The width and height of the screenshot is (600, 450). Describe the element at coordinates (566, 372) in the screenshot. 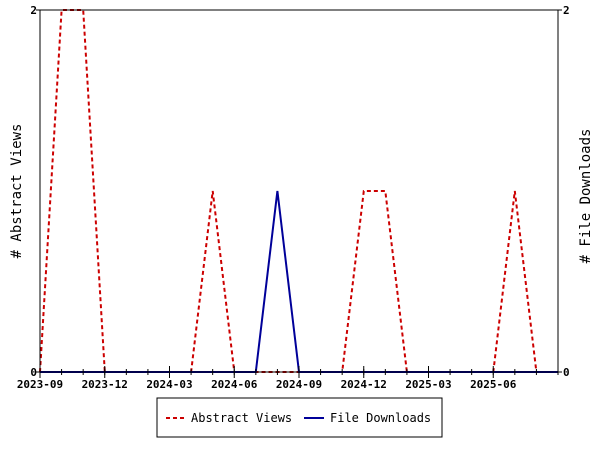

I see `right-tick-label: 0` at that location.